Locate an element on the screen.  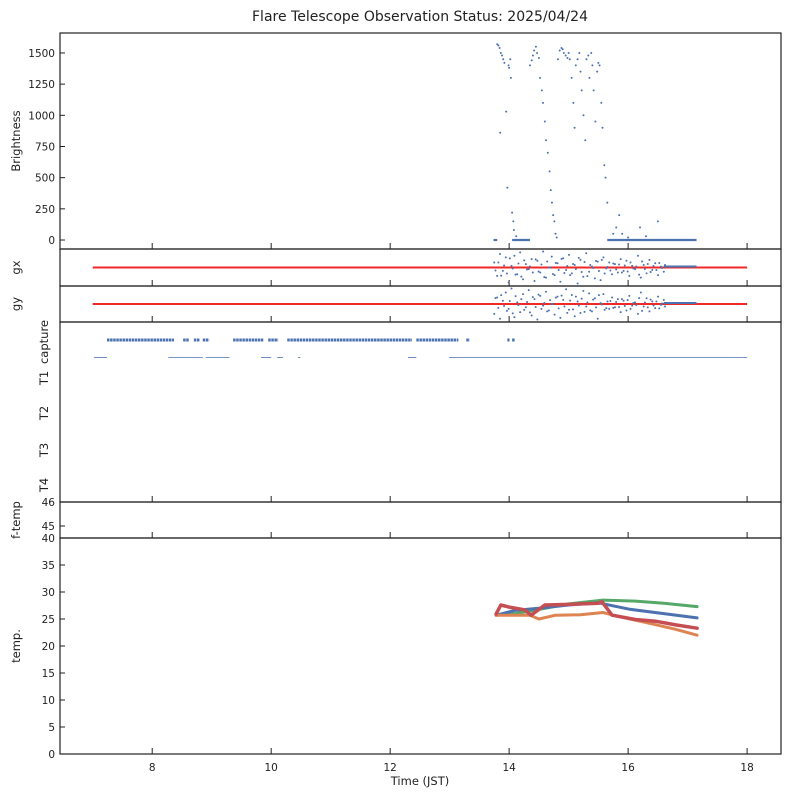
brightness-y-tick-label: 0 is located at coordinates (51, 241).